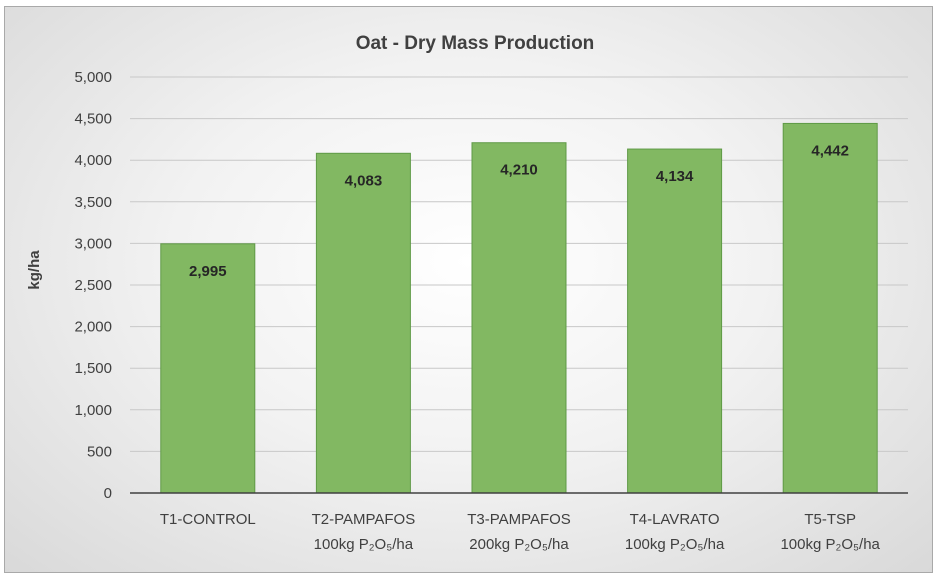 This screenshot has height=579, width=940. I want to click on y-tick-label: 500, so click(99, 451).